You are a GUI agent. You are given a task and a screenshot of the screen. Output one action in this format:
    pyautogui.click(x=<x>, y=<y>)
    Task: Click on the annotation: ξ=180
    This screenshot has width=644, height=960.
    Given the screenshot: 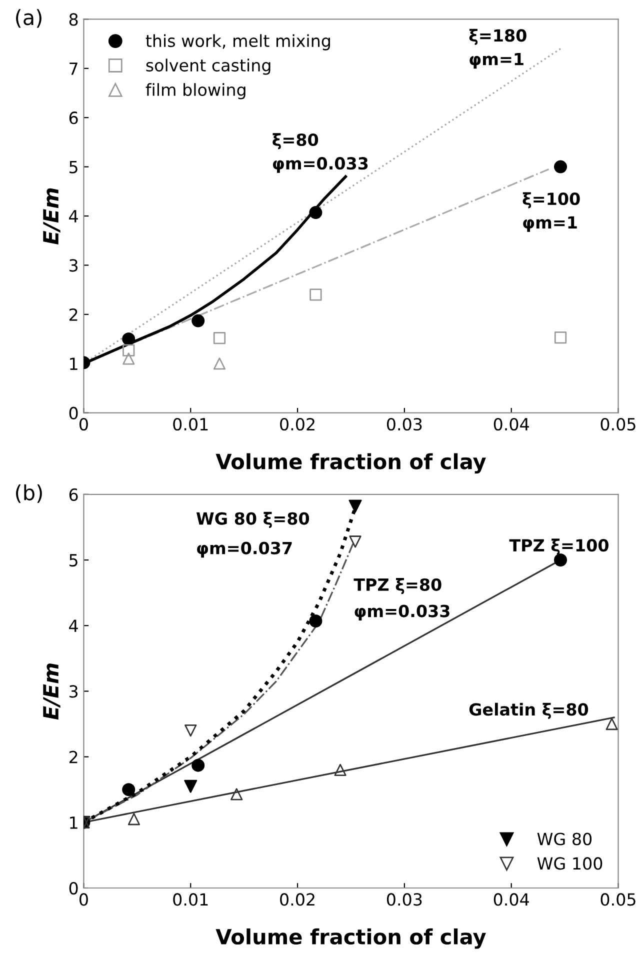 What is the action you would take?
    pyautogui.click(x=497, y=36)
    